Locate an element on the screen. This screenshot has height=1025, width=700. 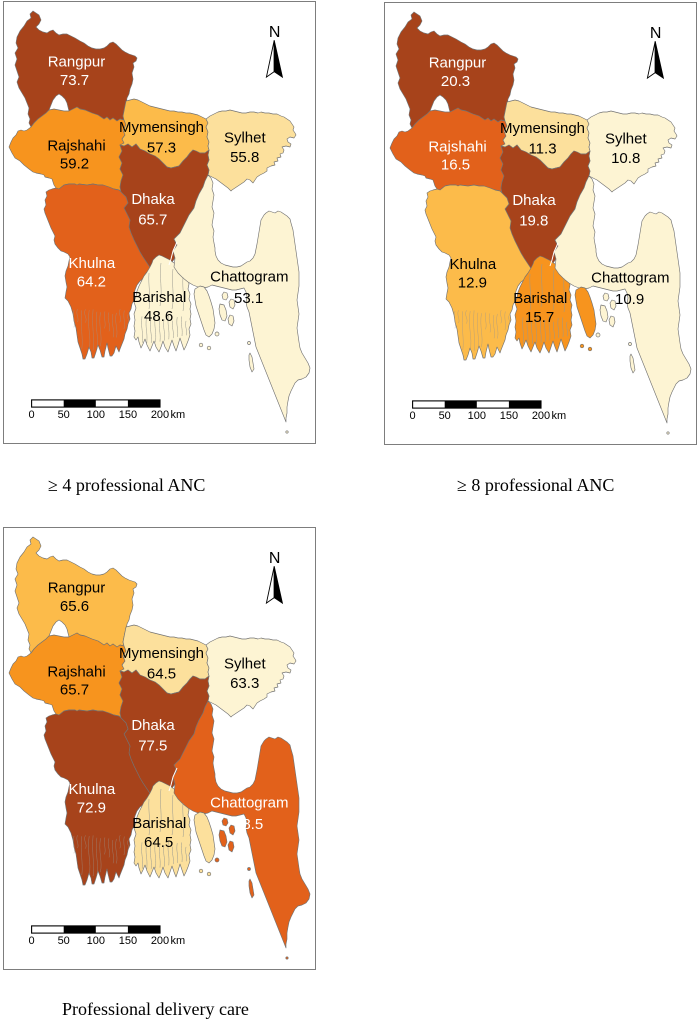
svg-text: 59.2 is located at coordinates (74, 164).